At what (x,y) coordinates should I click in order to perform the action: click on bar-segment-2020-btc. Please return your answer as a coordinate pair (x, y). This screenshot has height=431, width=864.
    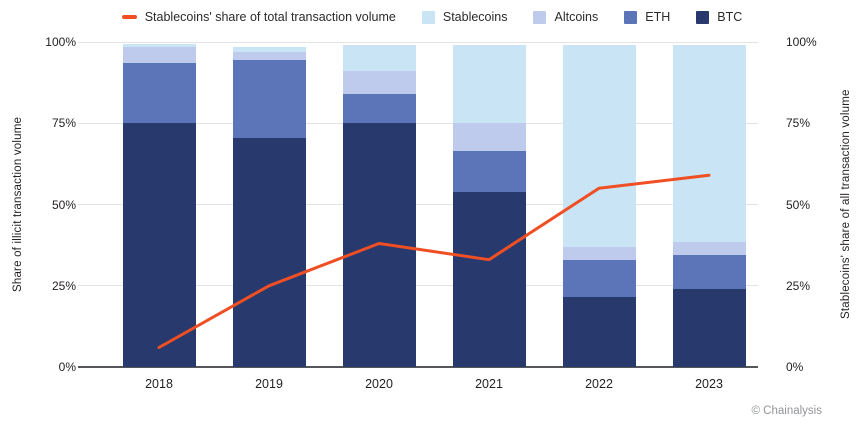
    Looking at the image, I should click on (379, 245).